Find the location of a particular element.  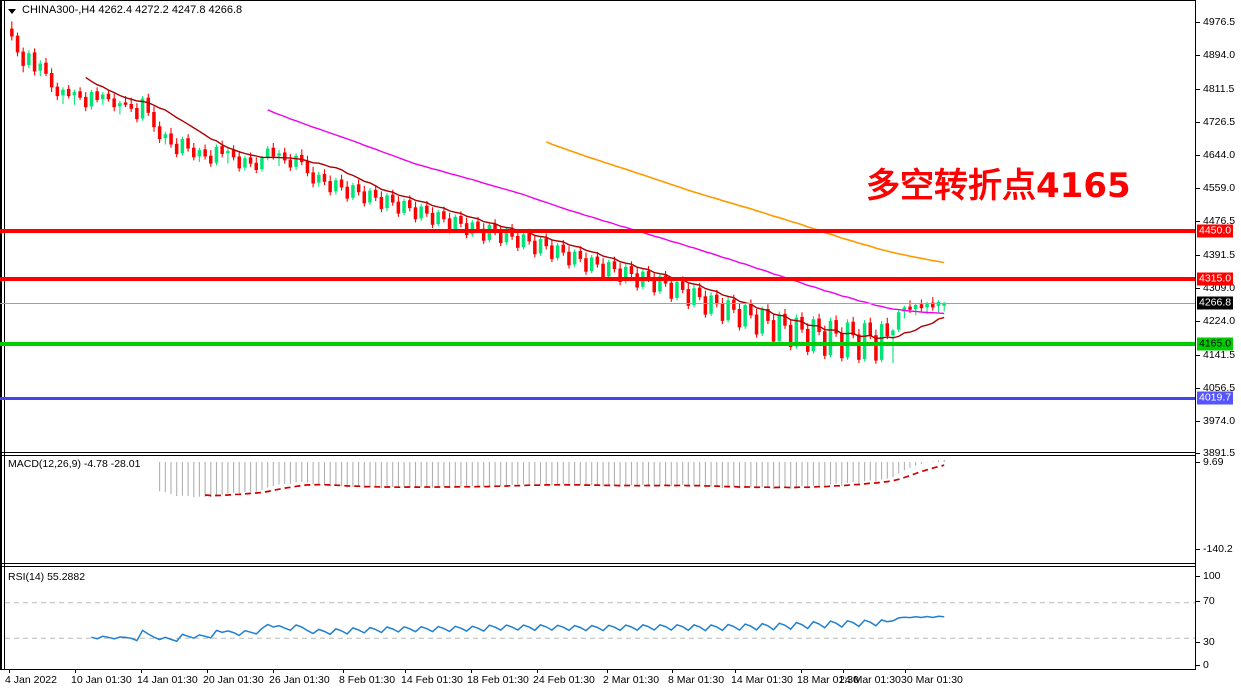

frame-left-border is located at coordinates (1, 335).